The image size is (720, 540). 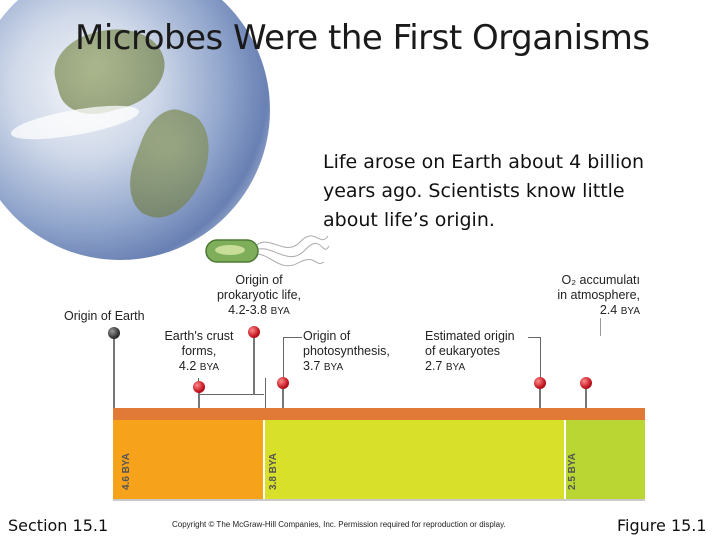 What do you see at coordinates (126, 471) in the screenshot?
I see `segment-label-4-6: 4.6 BYA` at bounding box center [126, 471].